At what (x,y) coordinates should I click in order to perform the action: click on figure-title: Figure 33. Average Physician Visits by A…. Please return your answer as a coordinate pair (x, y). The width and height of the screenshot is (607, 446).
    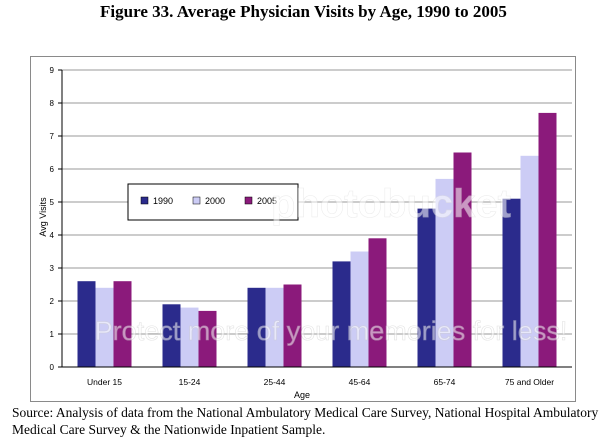
    Looking at the image, I should click on (303, 11).